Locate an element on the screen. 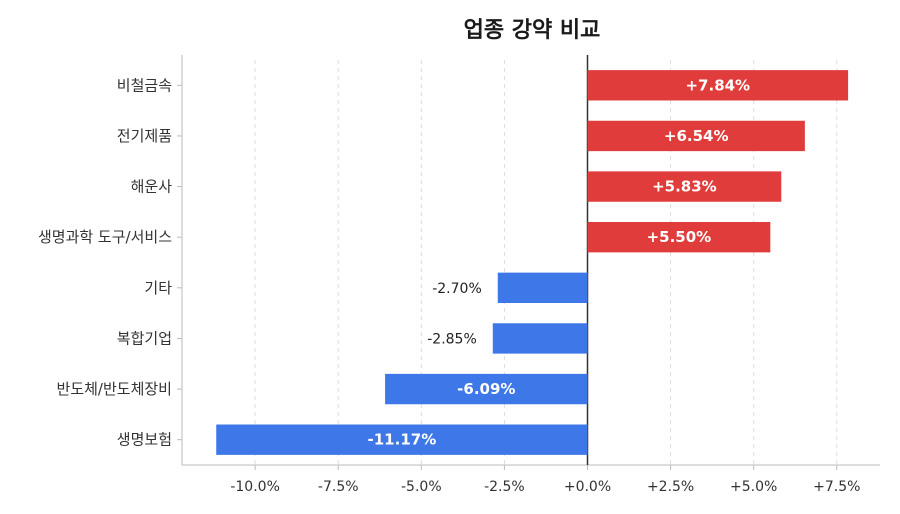 Image resolution: width=900 pixels, height=514 pixels. category-label: 기타 is located at coordinates (158, 288).